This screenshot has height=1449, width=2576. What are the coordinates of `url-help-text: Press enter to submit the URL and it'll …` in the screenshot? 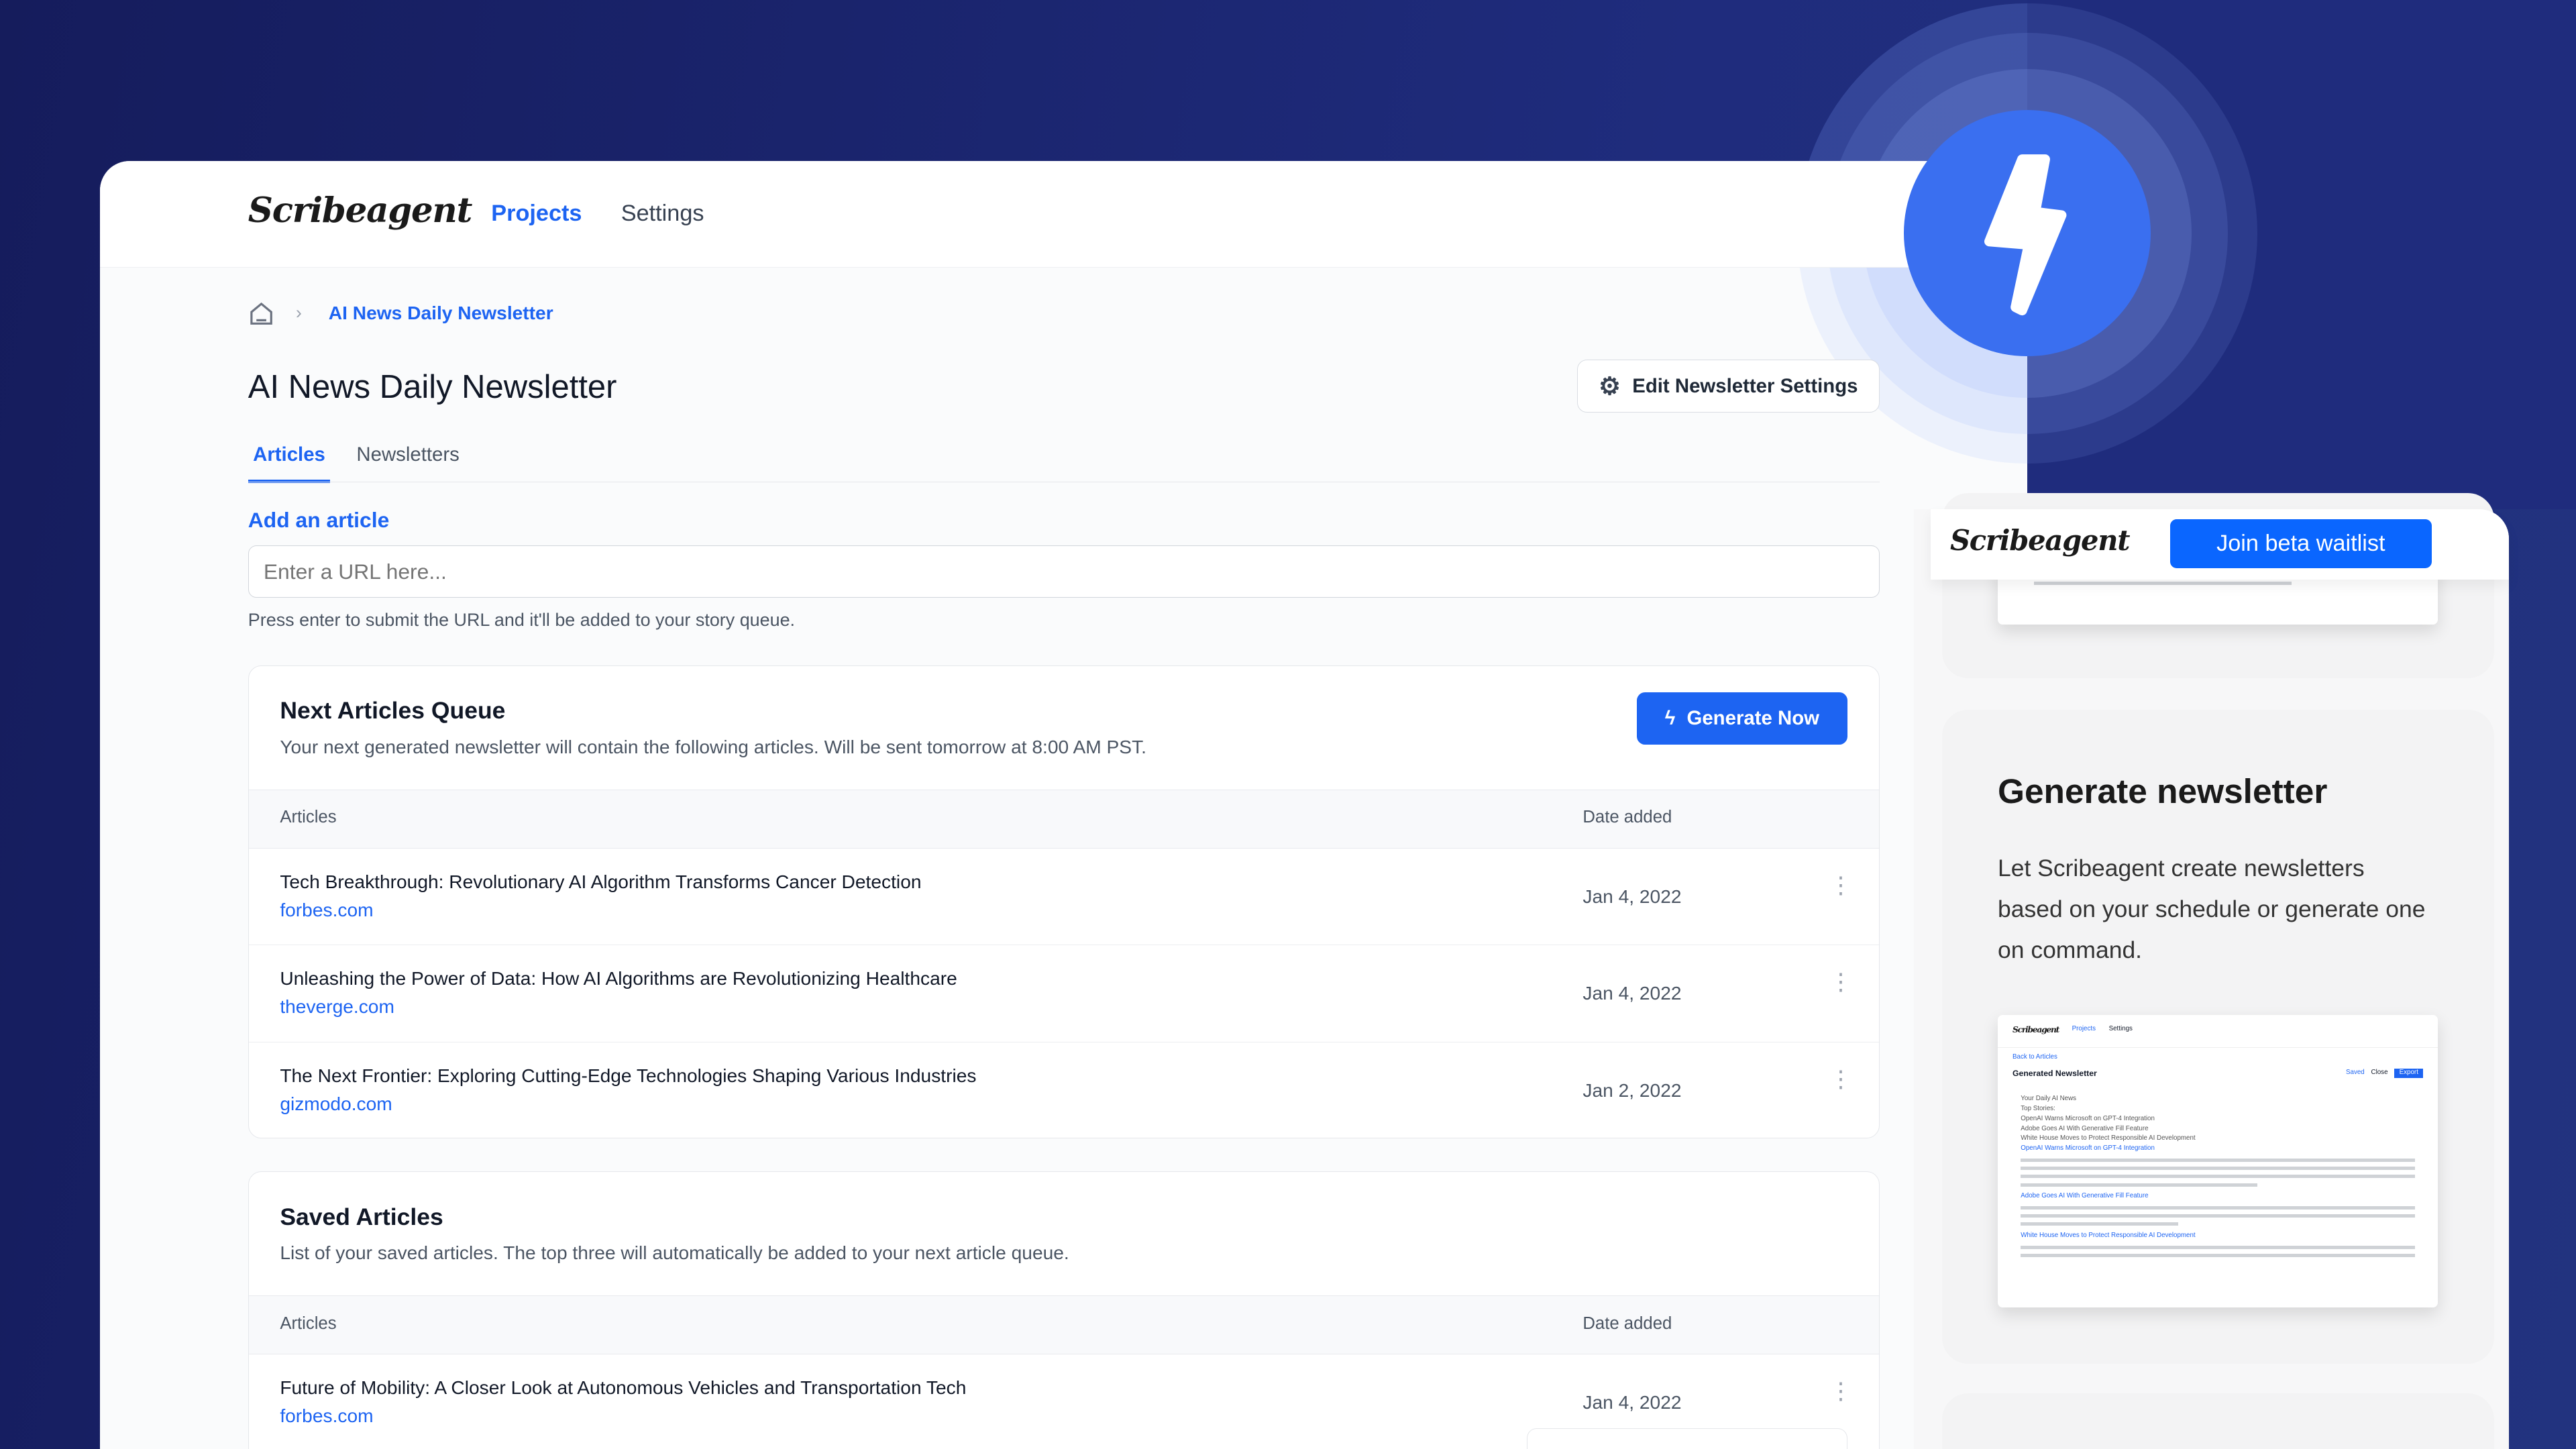 It's located at (522, 619).